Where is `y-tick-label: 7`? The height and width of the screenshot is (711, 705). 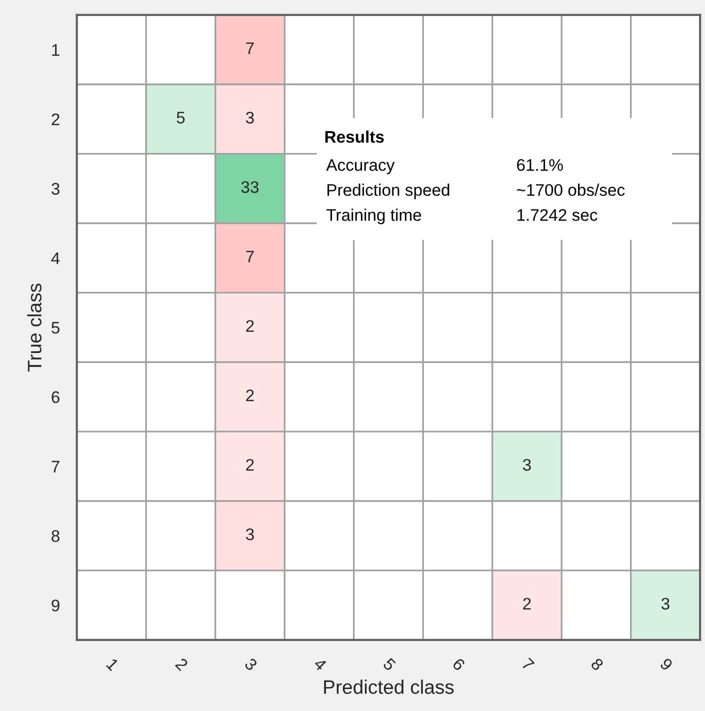 y-tick-label: 7 is located at coordinates (56, 466).